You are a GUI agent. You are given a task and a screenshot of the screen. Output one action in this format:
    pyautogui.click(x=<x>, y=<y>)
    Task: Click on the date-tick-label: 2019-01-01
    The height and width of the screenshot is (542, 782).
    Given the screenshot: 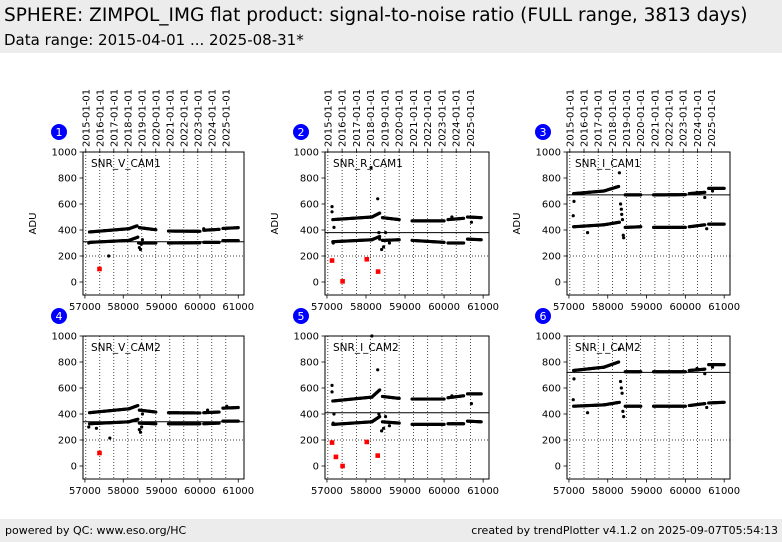 What is the action you would take?
    pyautogui.click(x=142, y=118)
    